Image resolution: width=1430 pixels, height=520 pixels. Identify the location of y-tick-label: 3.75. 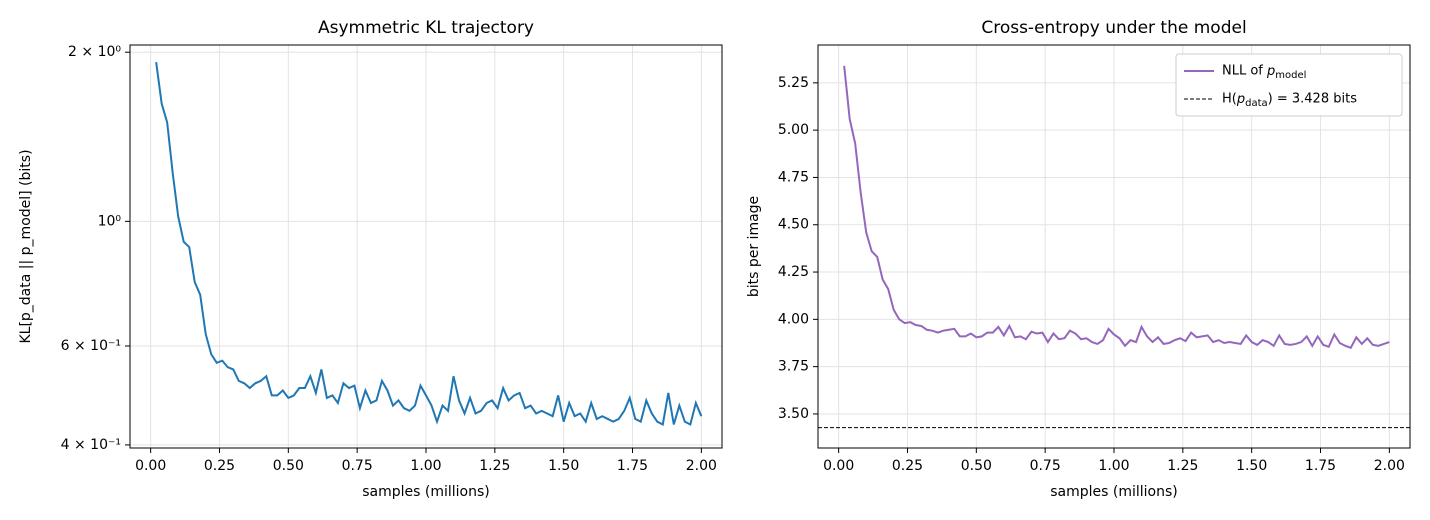
(793, 367).